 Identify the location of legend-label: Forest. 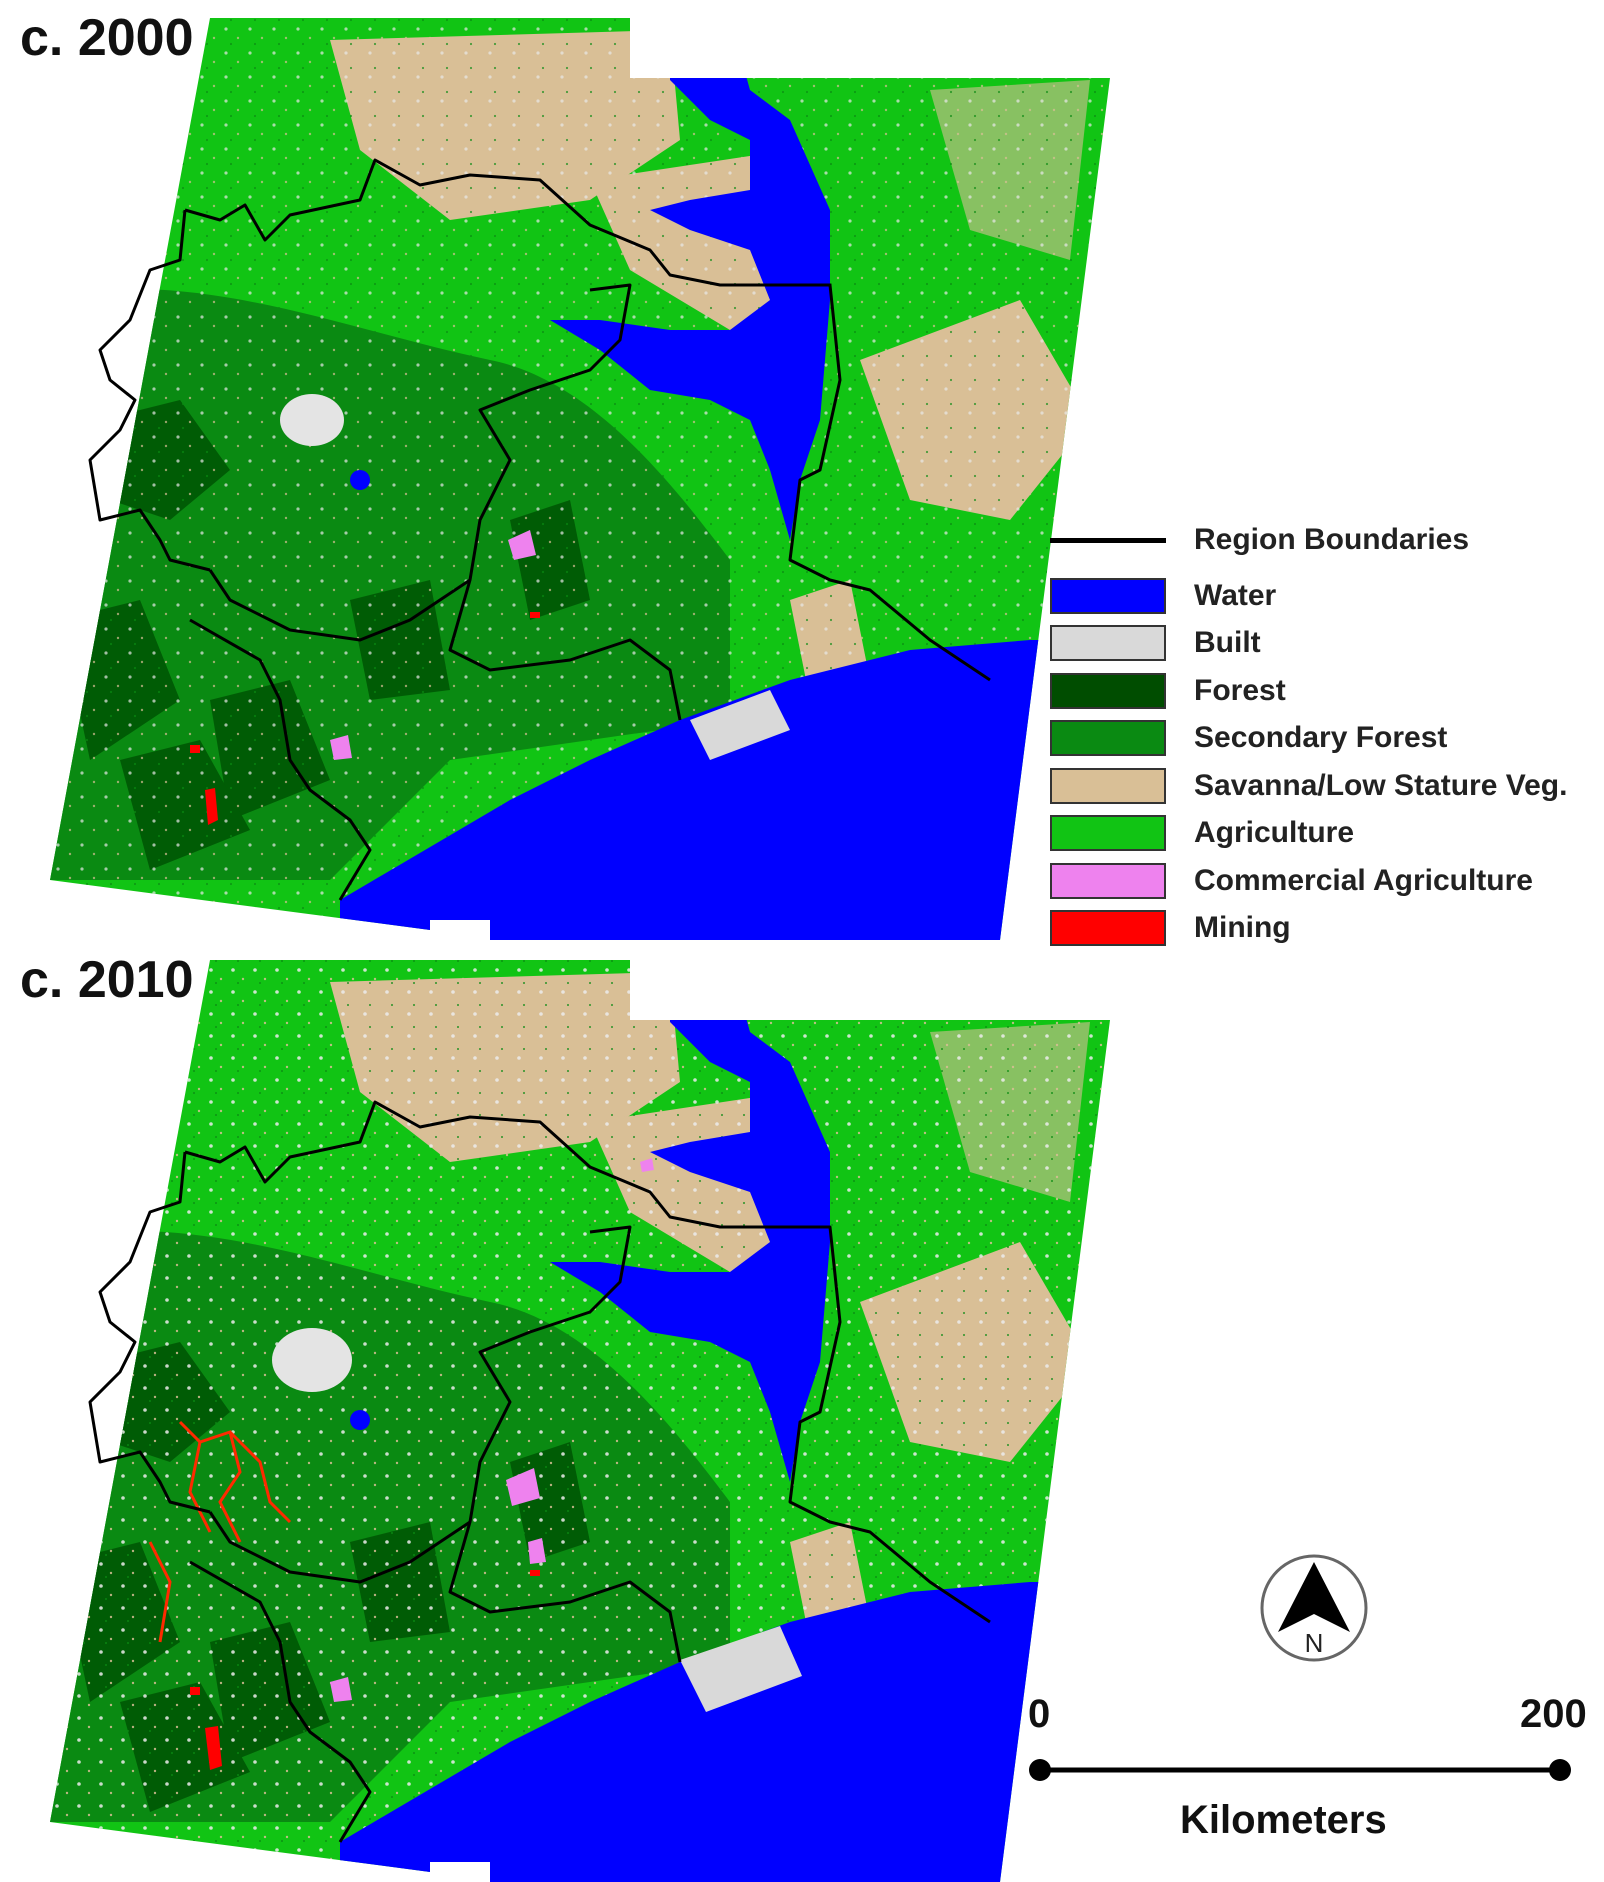
(1240, 690).